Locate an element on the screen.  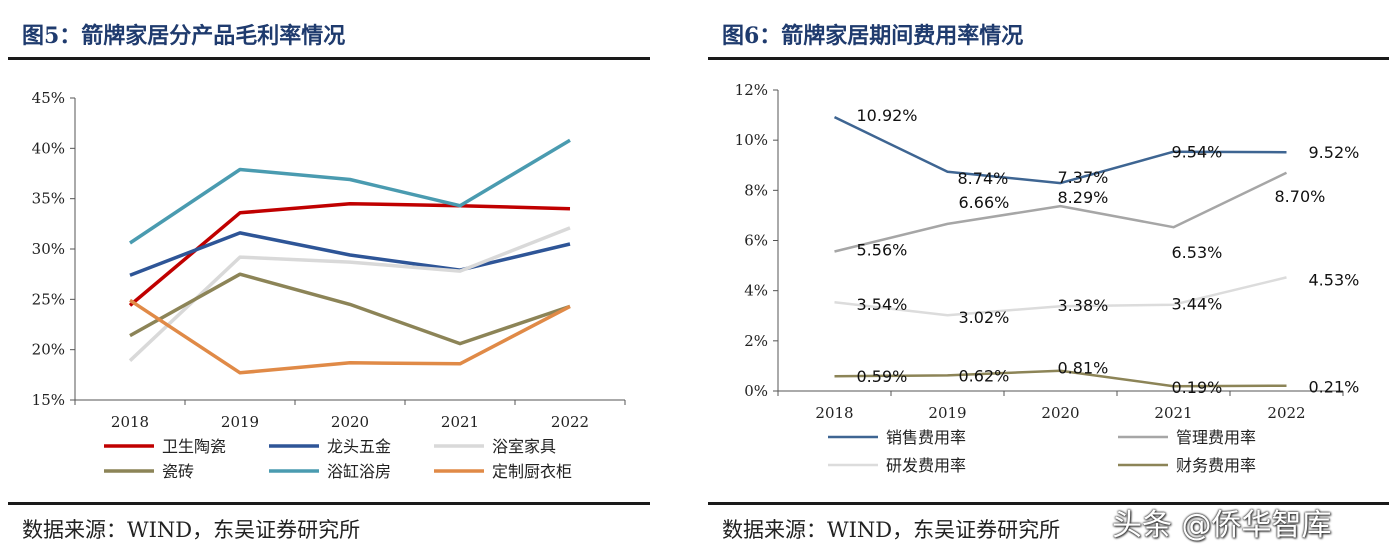
right-figure-title: 图6：箭牌家居期间费用率情况 is located at coordinates (873, 36).